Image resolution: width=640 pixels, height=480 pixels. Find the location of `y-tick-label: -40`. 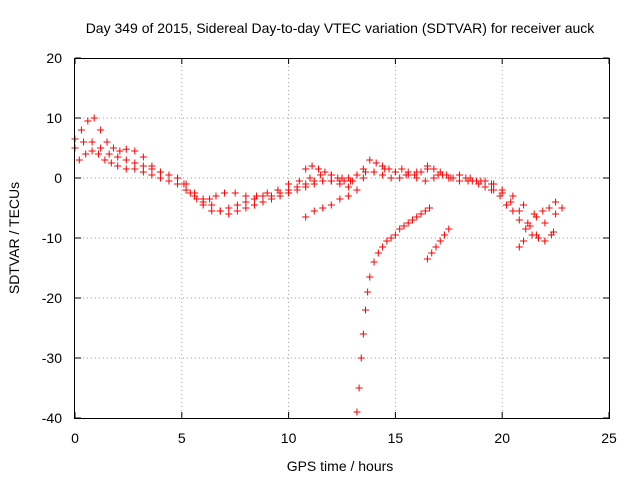

y-tick-label: -40 is located at coordinates (52, 418).